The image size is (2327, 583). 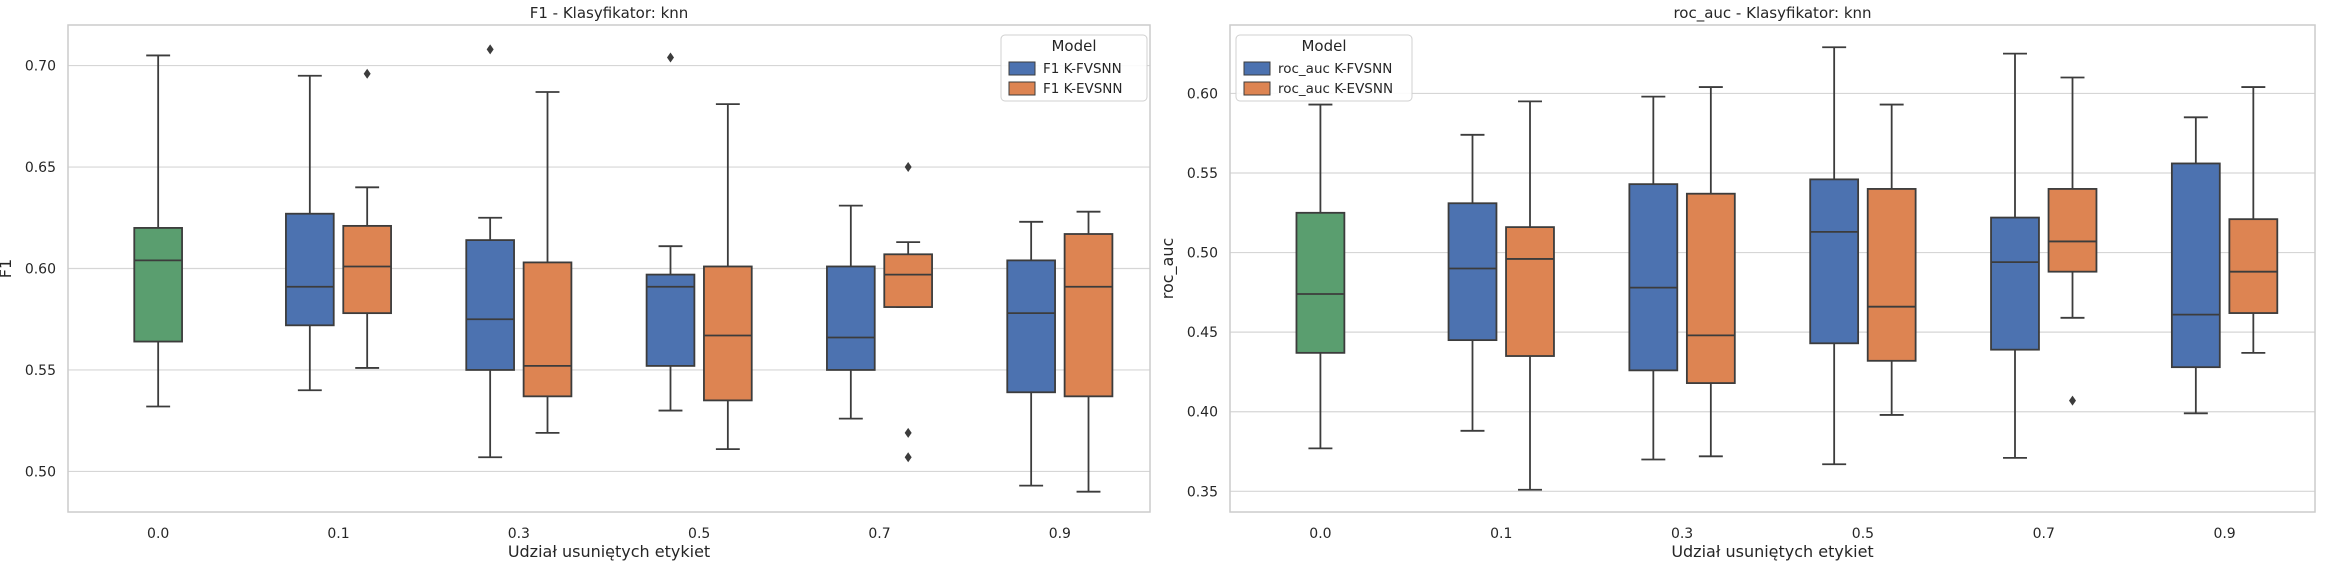 I want to click on y-tick-label: 0.70, so click(x=40, y=67).